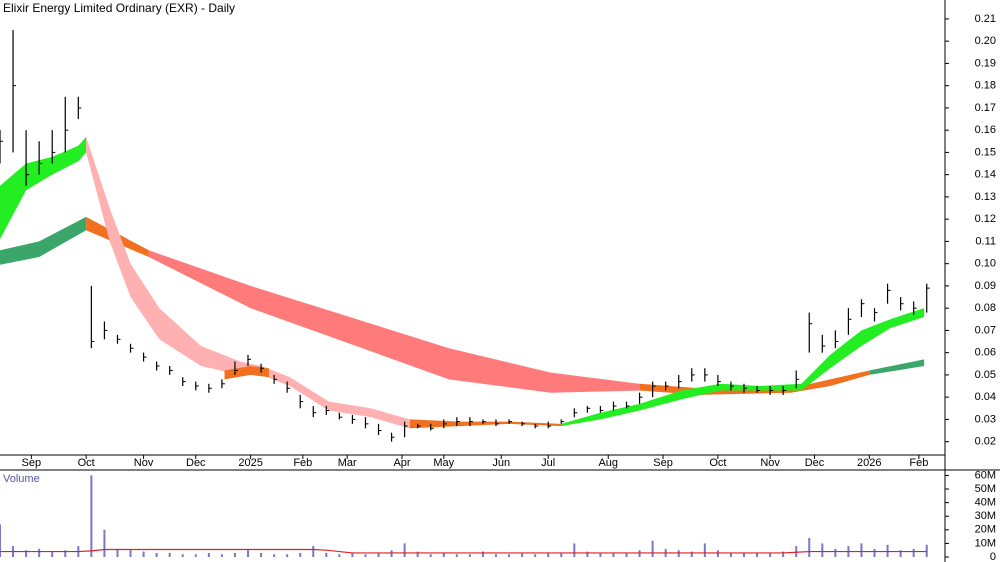  I want to click on volume-tick-label: 30M, so click(985, 516).